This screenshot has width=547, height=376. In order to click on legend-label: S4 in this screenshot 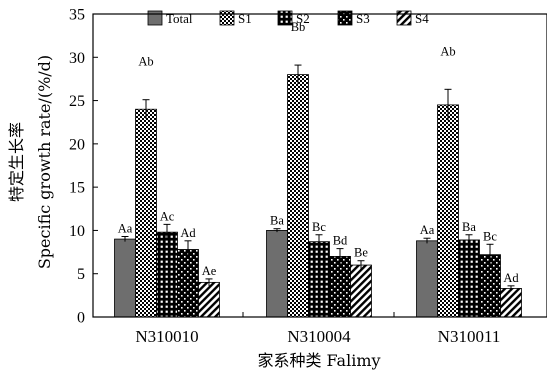, I will do `click(422, 18)`.